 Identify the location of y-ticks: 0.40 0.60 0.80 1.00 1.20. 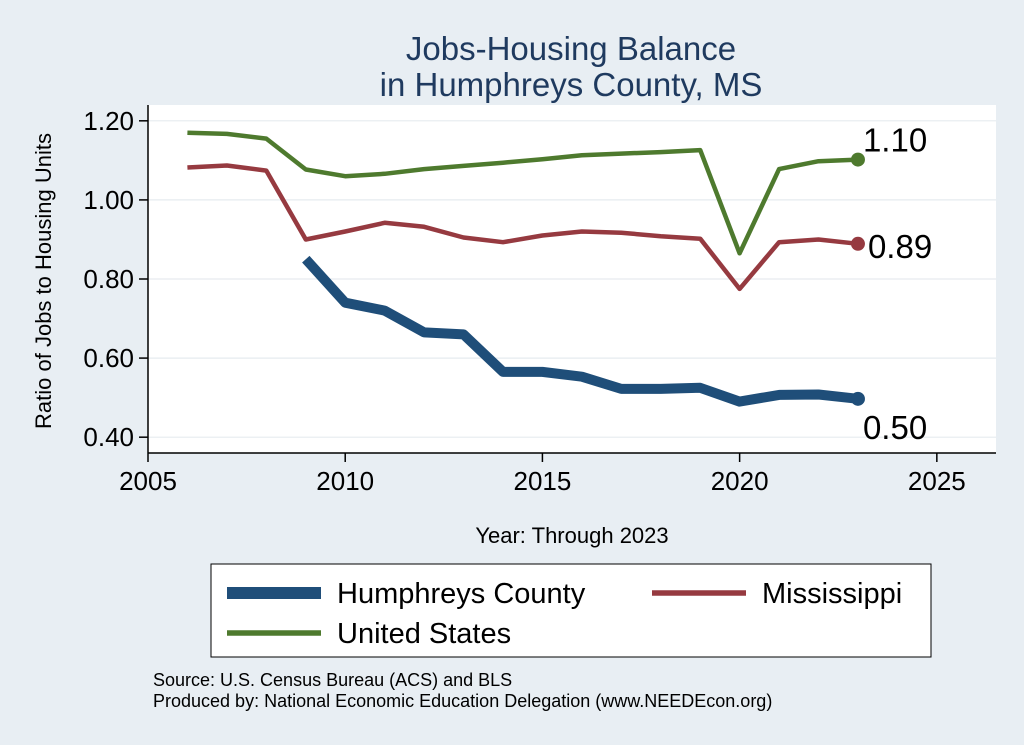
(115, 279).